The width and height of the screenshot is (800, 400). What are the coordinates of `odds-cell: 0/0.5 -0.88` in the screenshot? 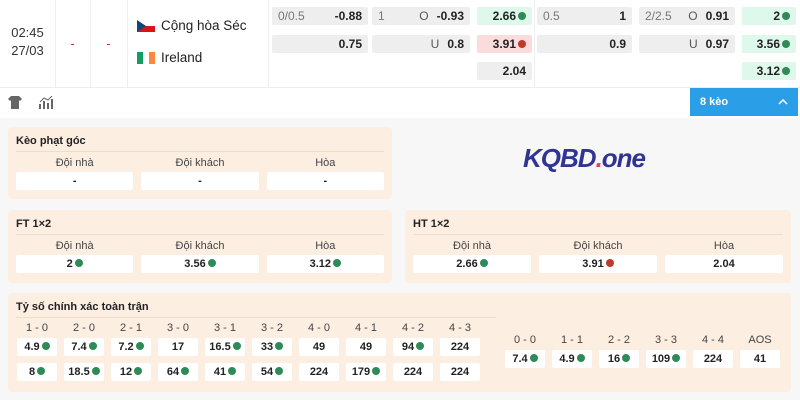 It's located at (320, 16).